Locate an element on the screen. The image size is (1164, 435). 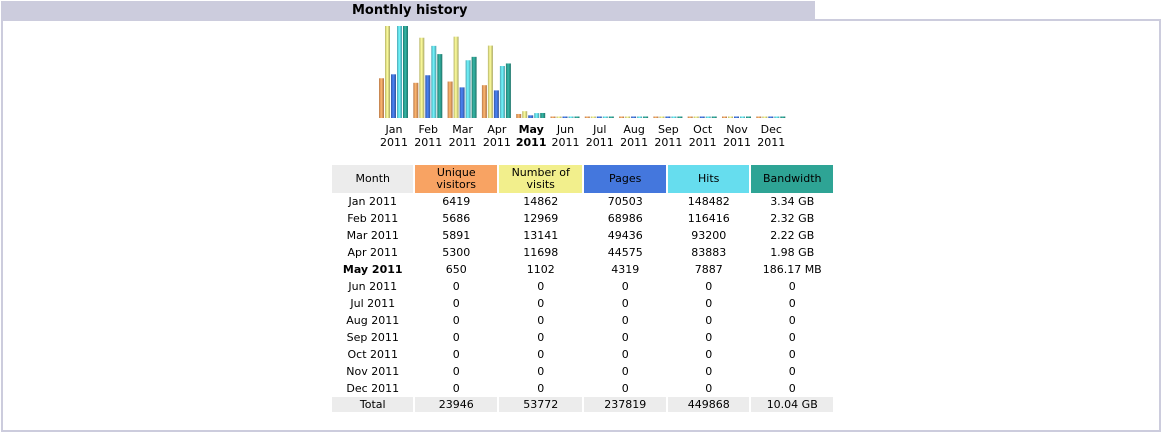
bar-bandwidth-nov is located at coordinates (748, 117).